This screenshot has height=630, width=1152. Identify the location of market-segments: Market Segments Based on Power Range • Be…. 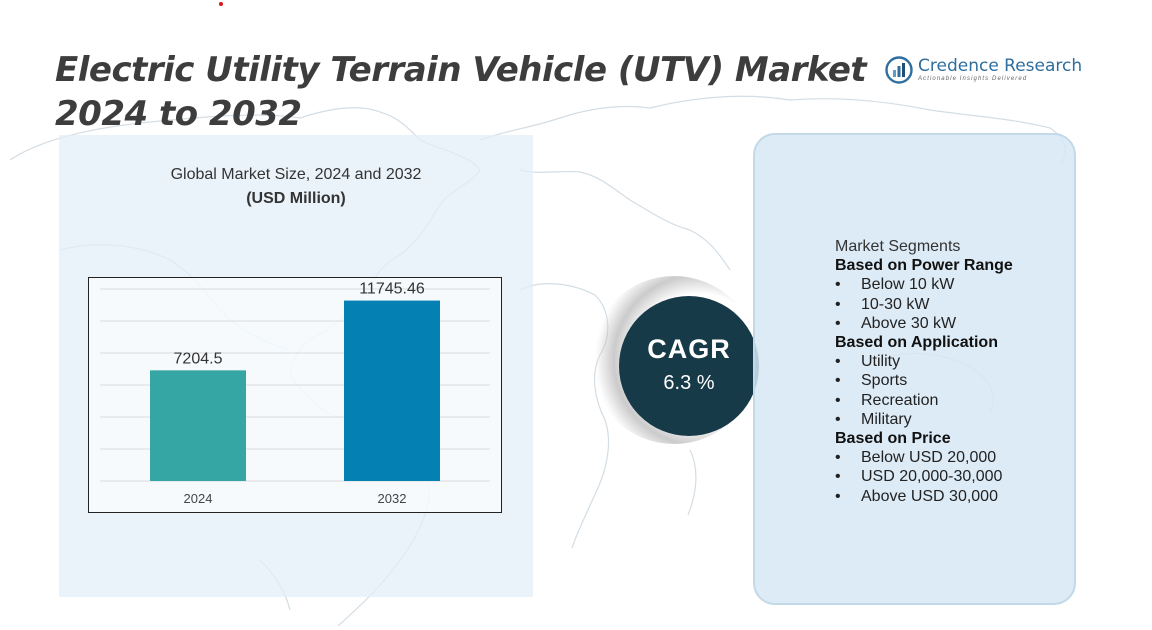
(955, 371).